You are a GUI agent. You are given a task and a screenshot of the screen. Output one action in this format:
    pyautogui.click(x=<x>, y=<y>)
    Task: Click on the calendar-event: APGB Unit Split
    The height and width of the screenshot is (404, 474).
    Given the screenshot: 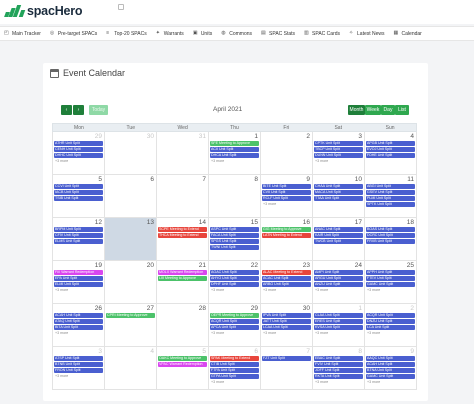 What is the action you would take?
    pyautogui.click(x=390, y=143)
    